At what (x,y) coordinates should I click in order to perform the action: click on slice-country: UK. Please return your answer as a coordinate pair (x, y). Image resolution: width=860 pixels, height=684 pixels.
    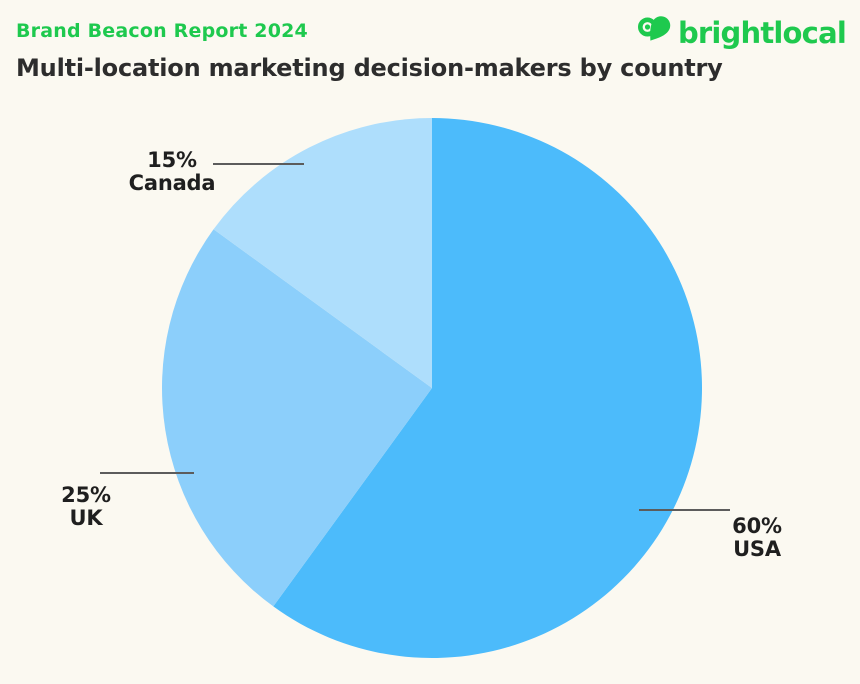
    Looking at the image, I should click on (86, 518).